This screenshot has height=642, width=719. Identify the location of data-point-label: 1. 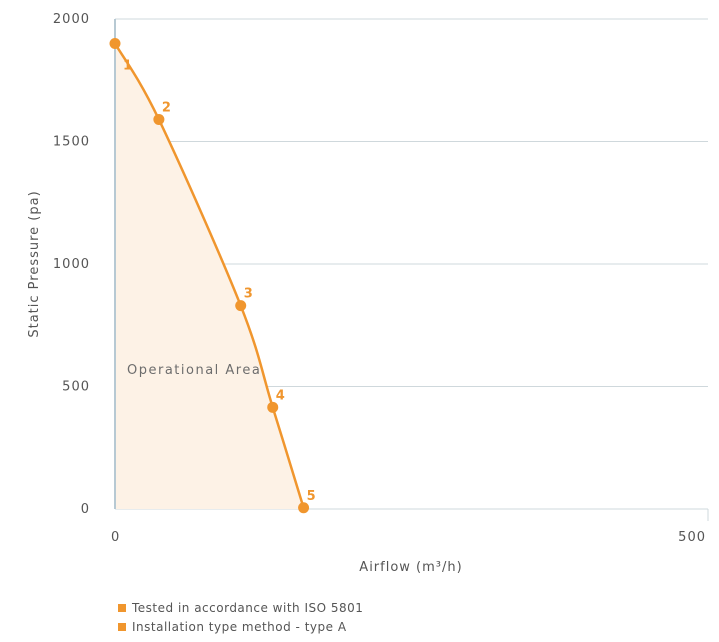
(127, 66).